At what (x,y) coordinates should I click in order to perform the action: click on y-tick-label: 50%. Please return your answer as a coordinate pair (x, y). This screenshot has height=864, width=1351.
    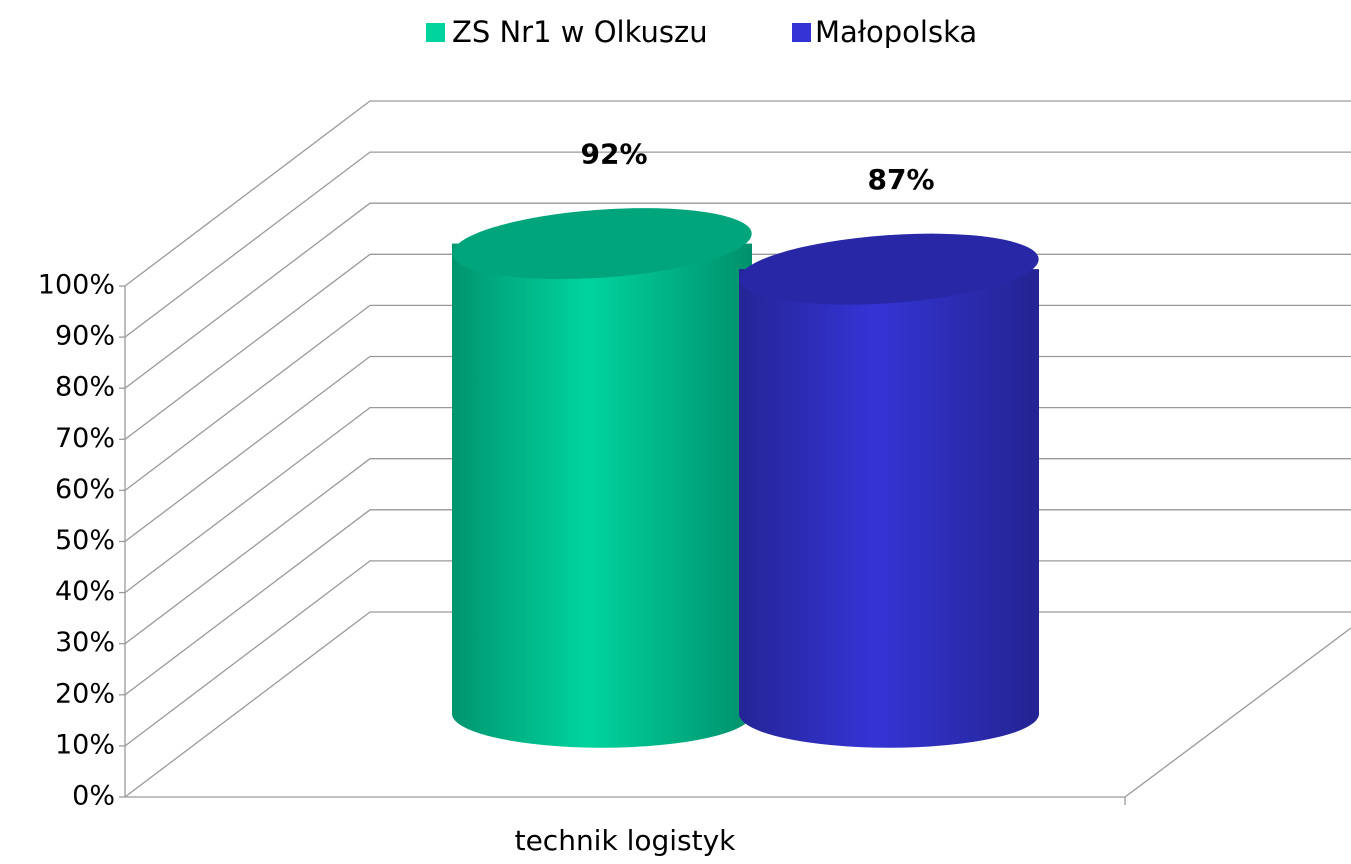
    Looking at the image, I should click on (85, 540).